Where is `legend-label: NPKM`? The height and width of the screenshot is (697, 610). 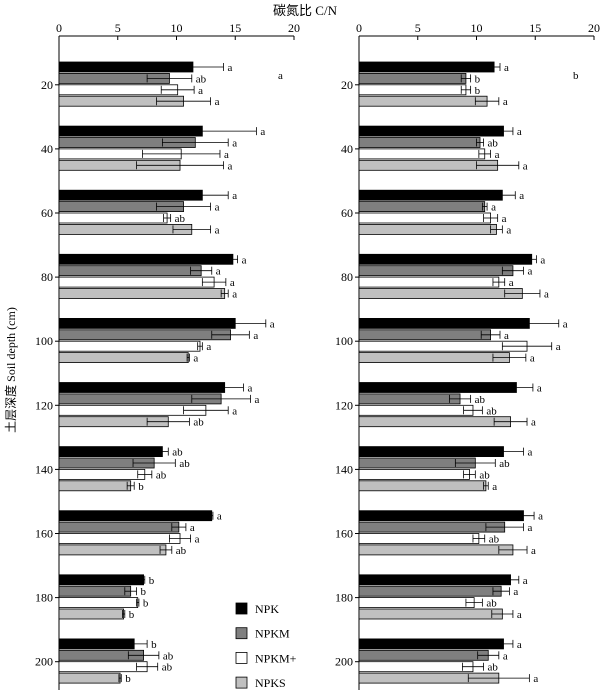 legend-label: NPKM is located at coordinates (272, 634).